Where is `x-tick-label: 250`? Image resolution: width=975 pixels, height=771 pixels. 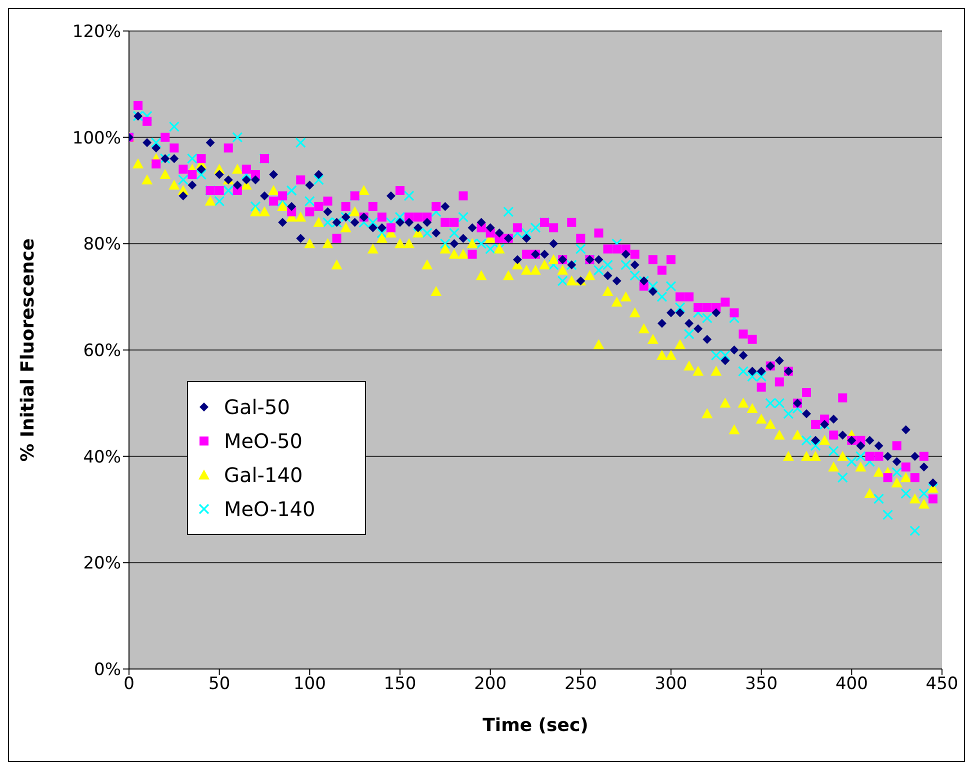 x-tick-label: 250 is located at coordinates (580, 684).